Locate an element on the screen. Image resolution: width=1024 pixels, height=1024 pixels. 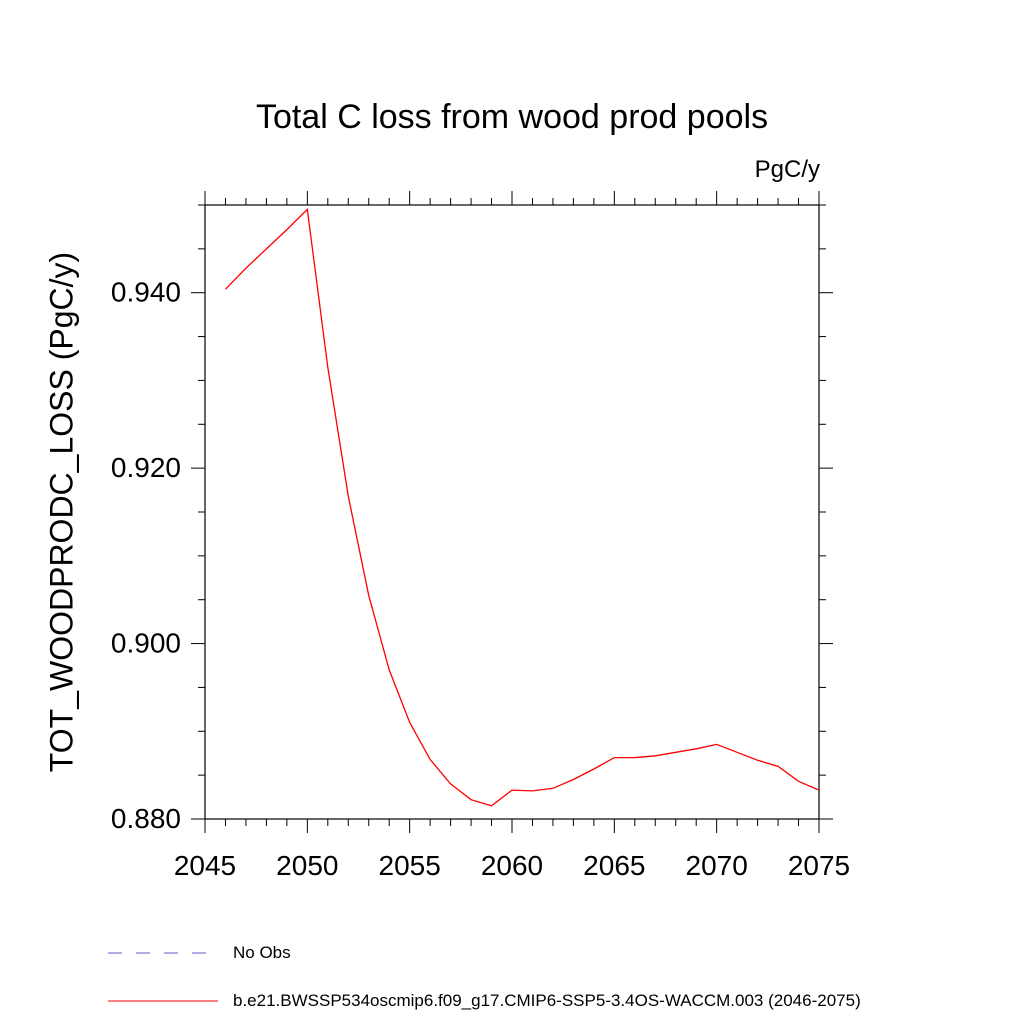
y-tick-label: 0.920 is located at coordinates (146, 467).